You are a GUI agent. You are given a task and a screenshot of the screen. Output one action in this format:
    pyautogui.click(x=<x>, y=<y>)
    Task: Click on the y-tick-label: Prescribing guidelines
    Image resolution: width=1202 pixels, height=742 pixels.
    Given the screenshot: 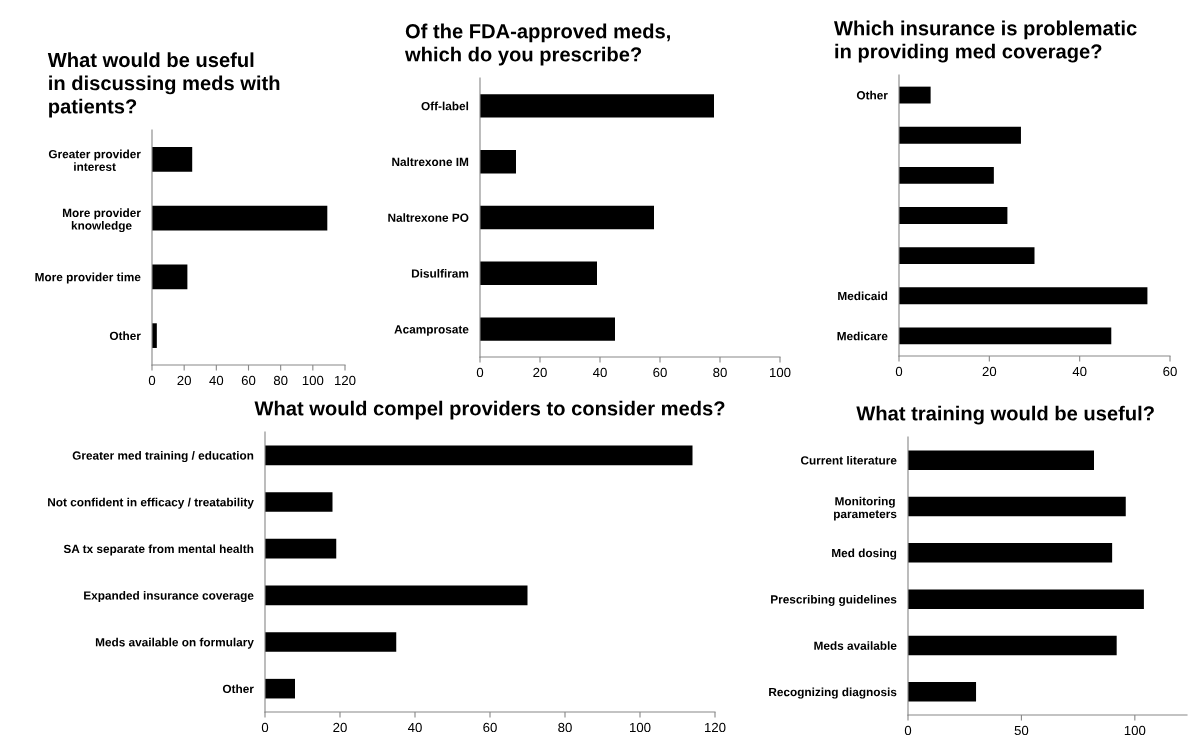 What is the action you would take?
    pyautogui.click(x=834, y=600)
    